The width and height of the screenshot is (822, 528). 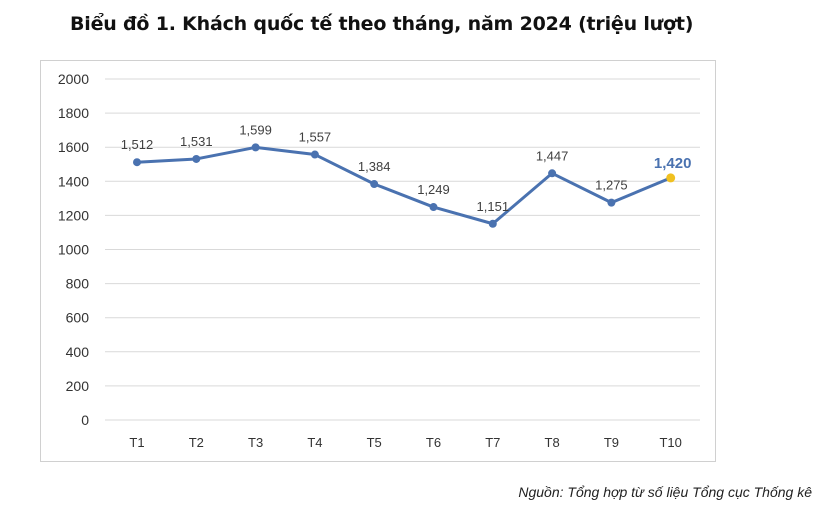 I want to click on x-tick-label: T3, so click(x=255, y=442).